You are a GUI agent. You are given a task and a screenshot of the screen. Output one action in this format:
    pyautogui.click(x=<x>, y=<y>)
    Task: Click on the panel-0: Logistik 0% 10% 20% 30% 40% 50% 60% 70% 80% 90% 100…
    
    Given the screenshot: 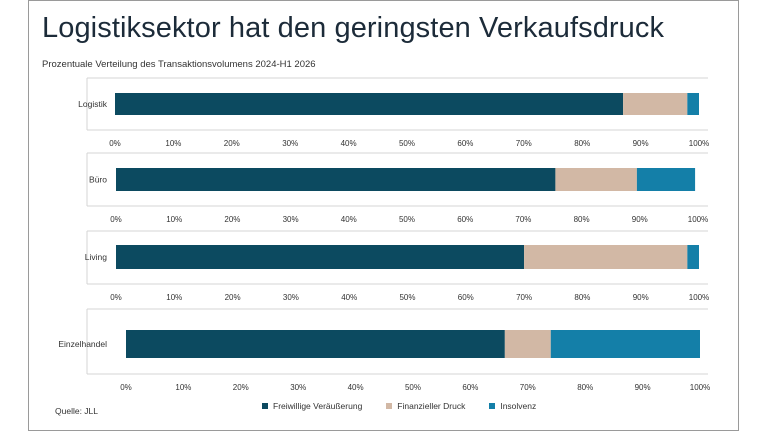 What is the action you would take?
    pyautogui.click(x=393, y=112)
    